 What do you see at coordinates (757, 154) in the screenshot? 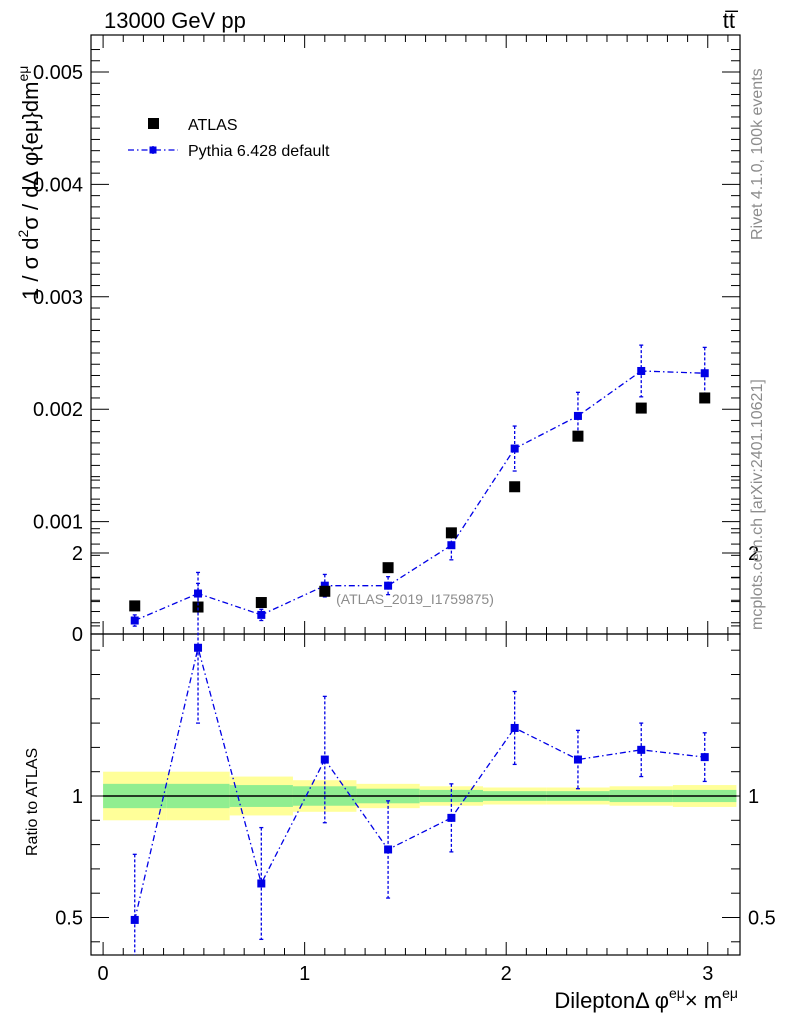
I see `rivet-label: Rivet 4.1.0, 100k events` at bounding box center [757, 154].